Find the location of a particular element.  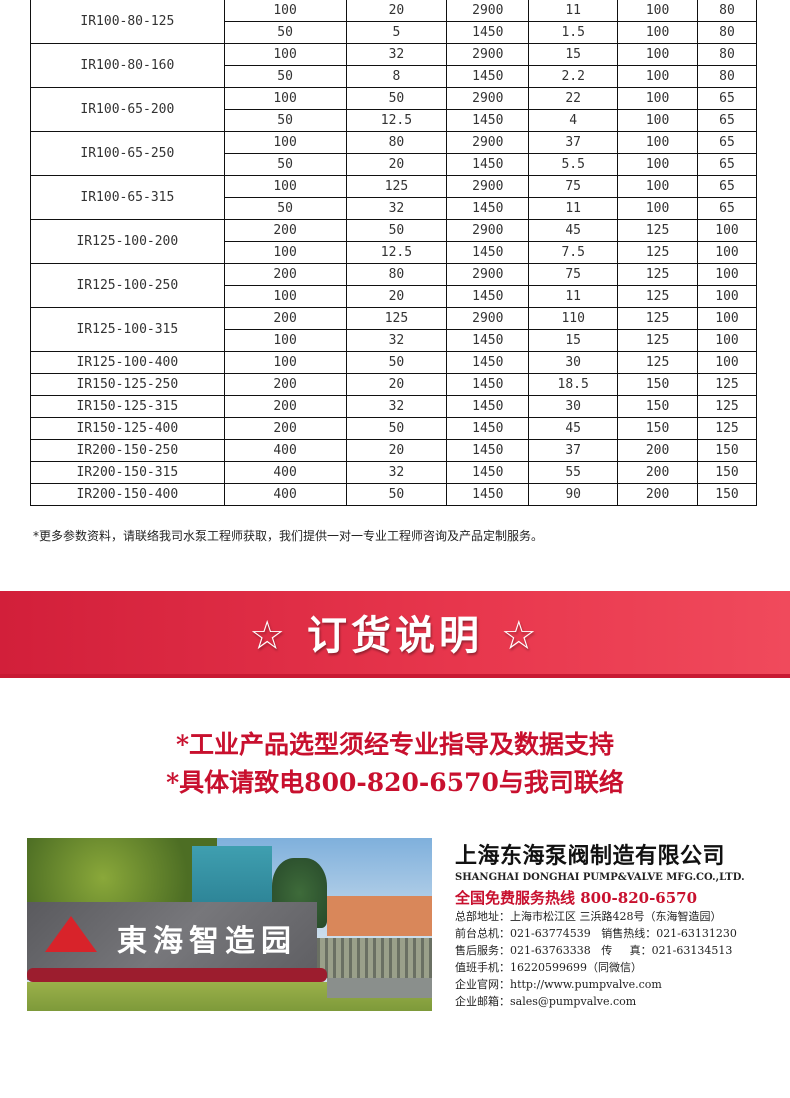

table-row: IR125-100-250 200 80 2900 75 125 100 is located at coordinates (393, 285).